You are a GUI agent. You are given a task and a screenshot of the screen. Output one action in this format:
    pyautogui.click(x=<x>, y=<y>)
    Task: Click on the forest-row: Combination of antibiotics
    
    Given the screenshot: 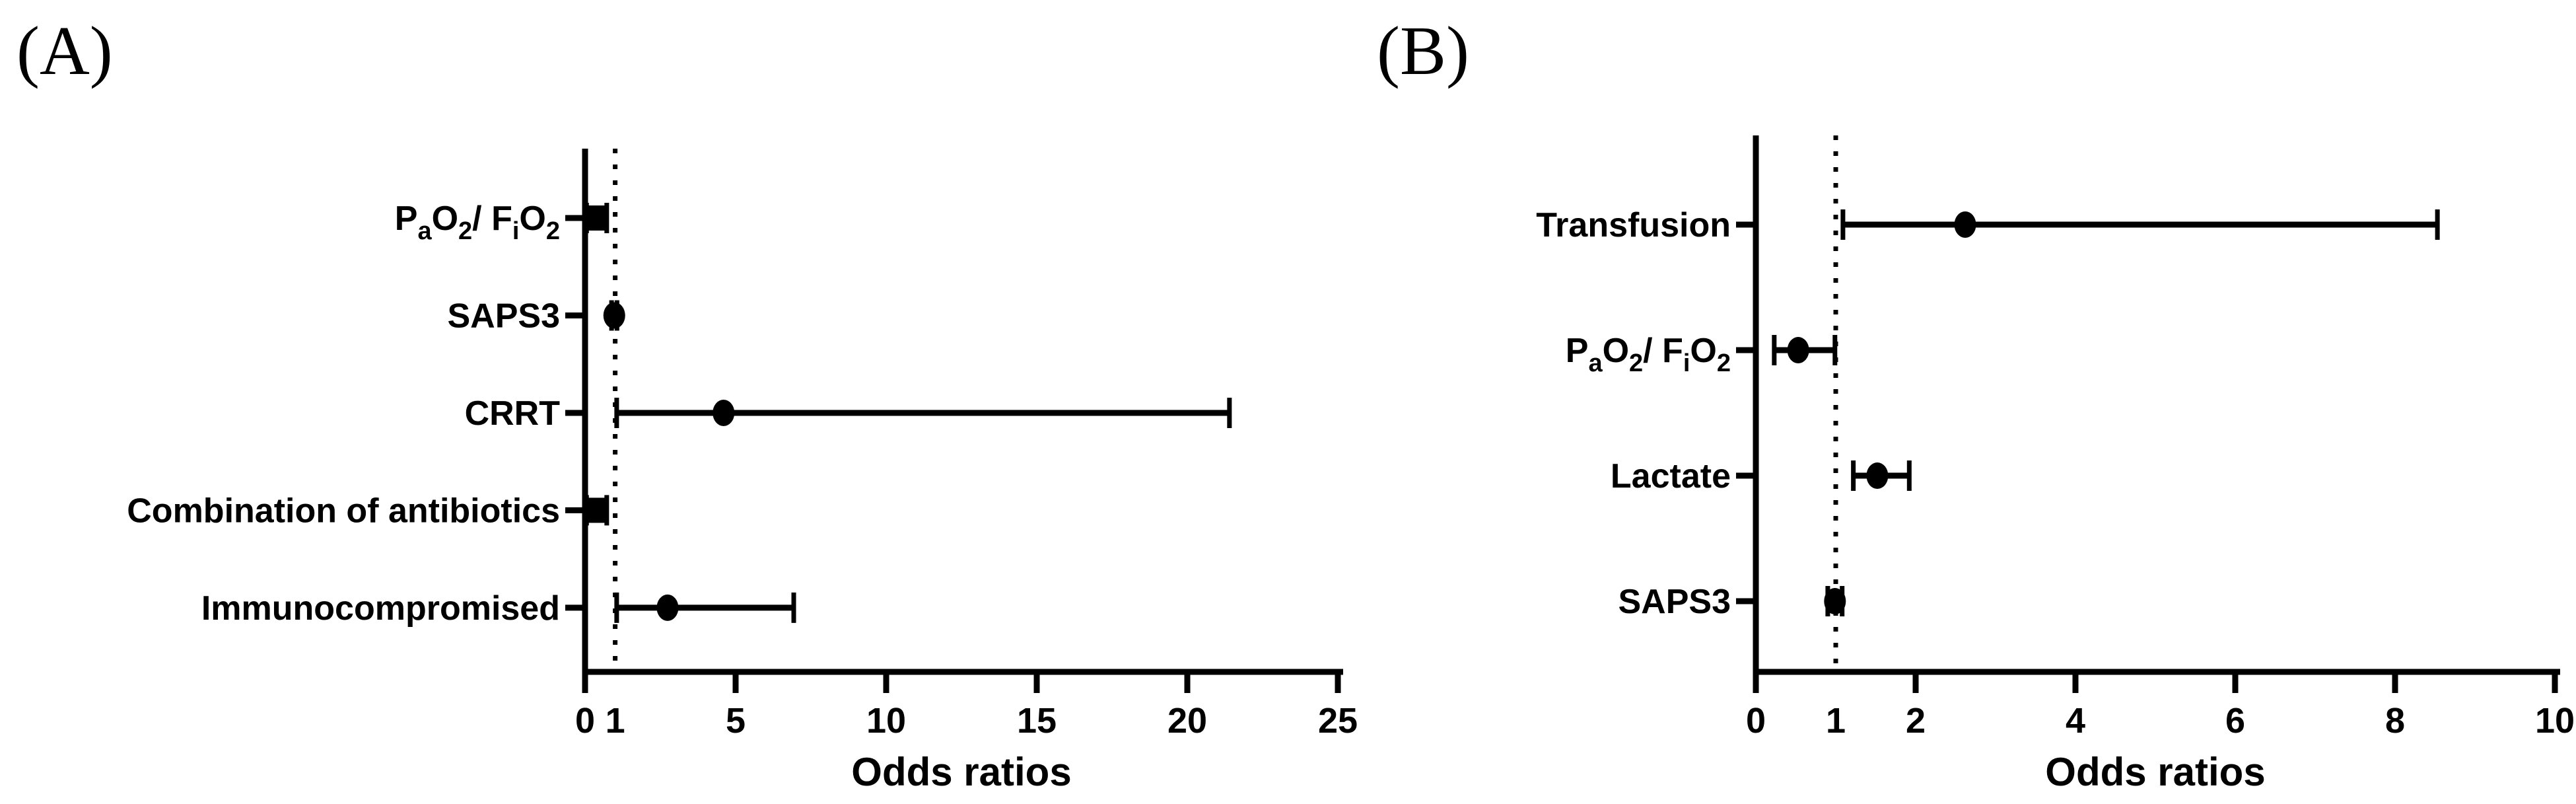 What is the action you would take?
    pyautogui.click(x=368, y=511)
    